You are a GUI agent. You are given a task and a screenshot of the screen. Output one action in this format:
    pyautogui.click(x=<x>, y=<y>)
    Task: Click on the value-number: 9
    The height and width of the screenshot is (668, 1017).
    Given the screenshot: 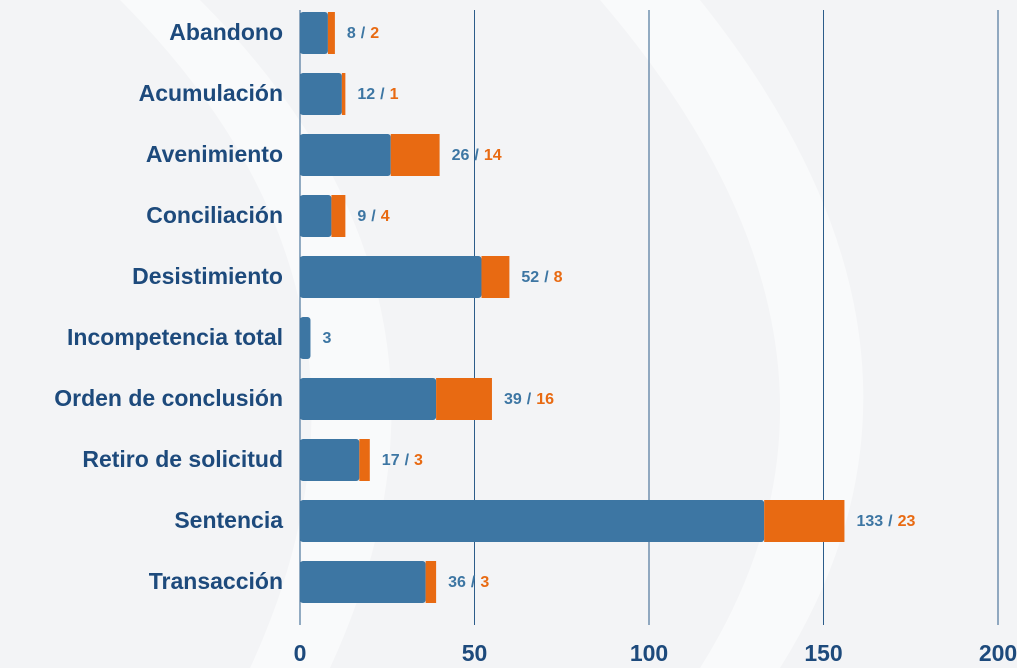 What is the action you would take?
    pyautogui.click(x=361, y=216)
    